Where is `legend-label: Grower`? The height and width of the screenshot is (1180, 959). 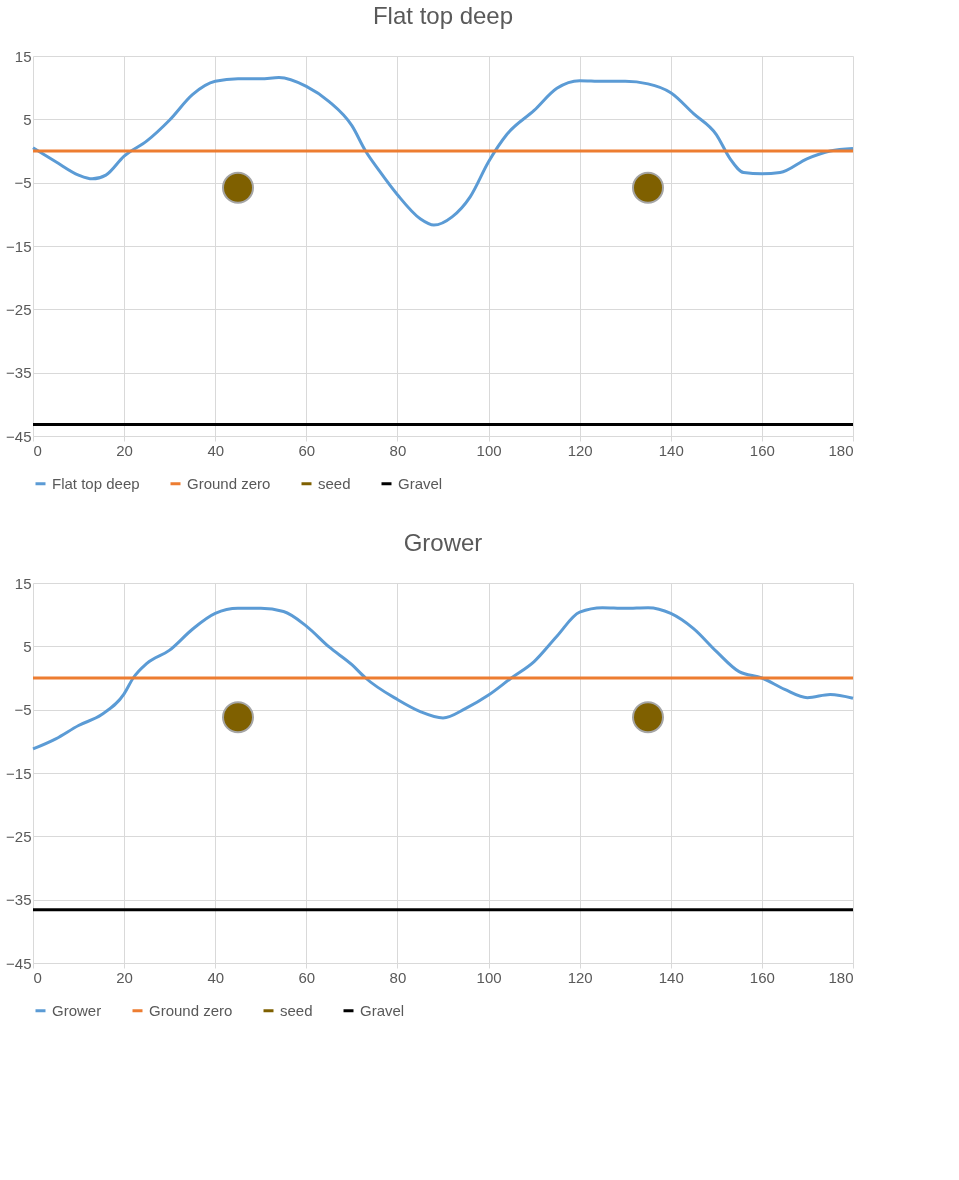 legend-label: Grower is located at coordinates (77, 1010).